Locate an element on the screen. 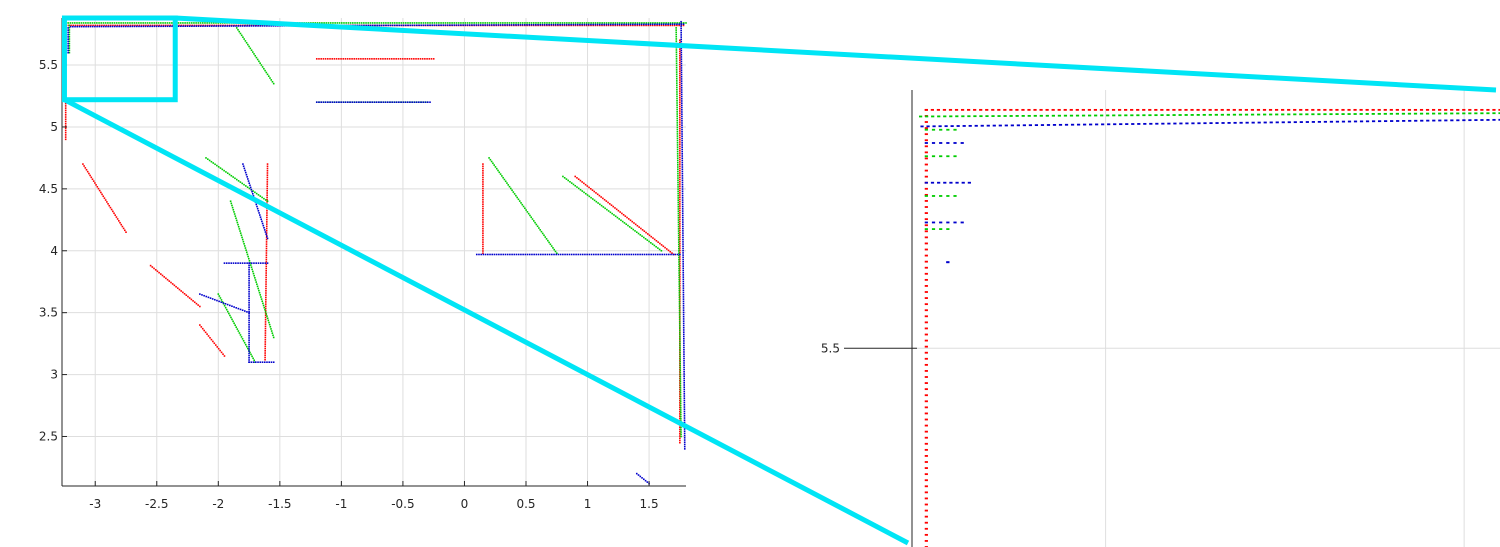  y-tick-label: 4 is located at coordinates (54, 251).